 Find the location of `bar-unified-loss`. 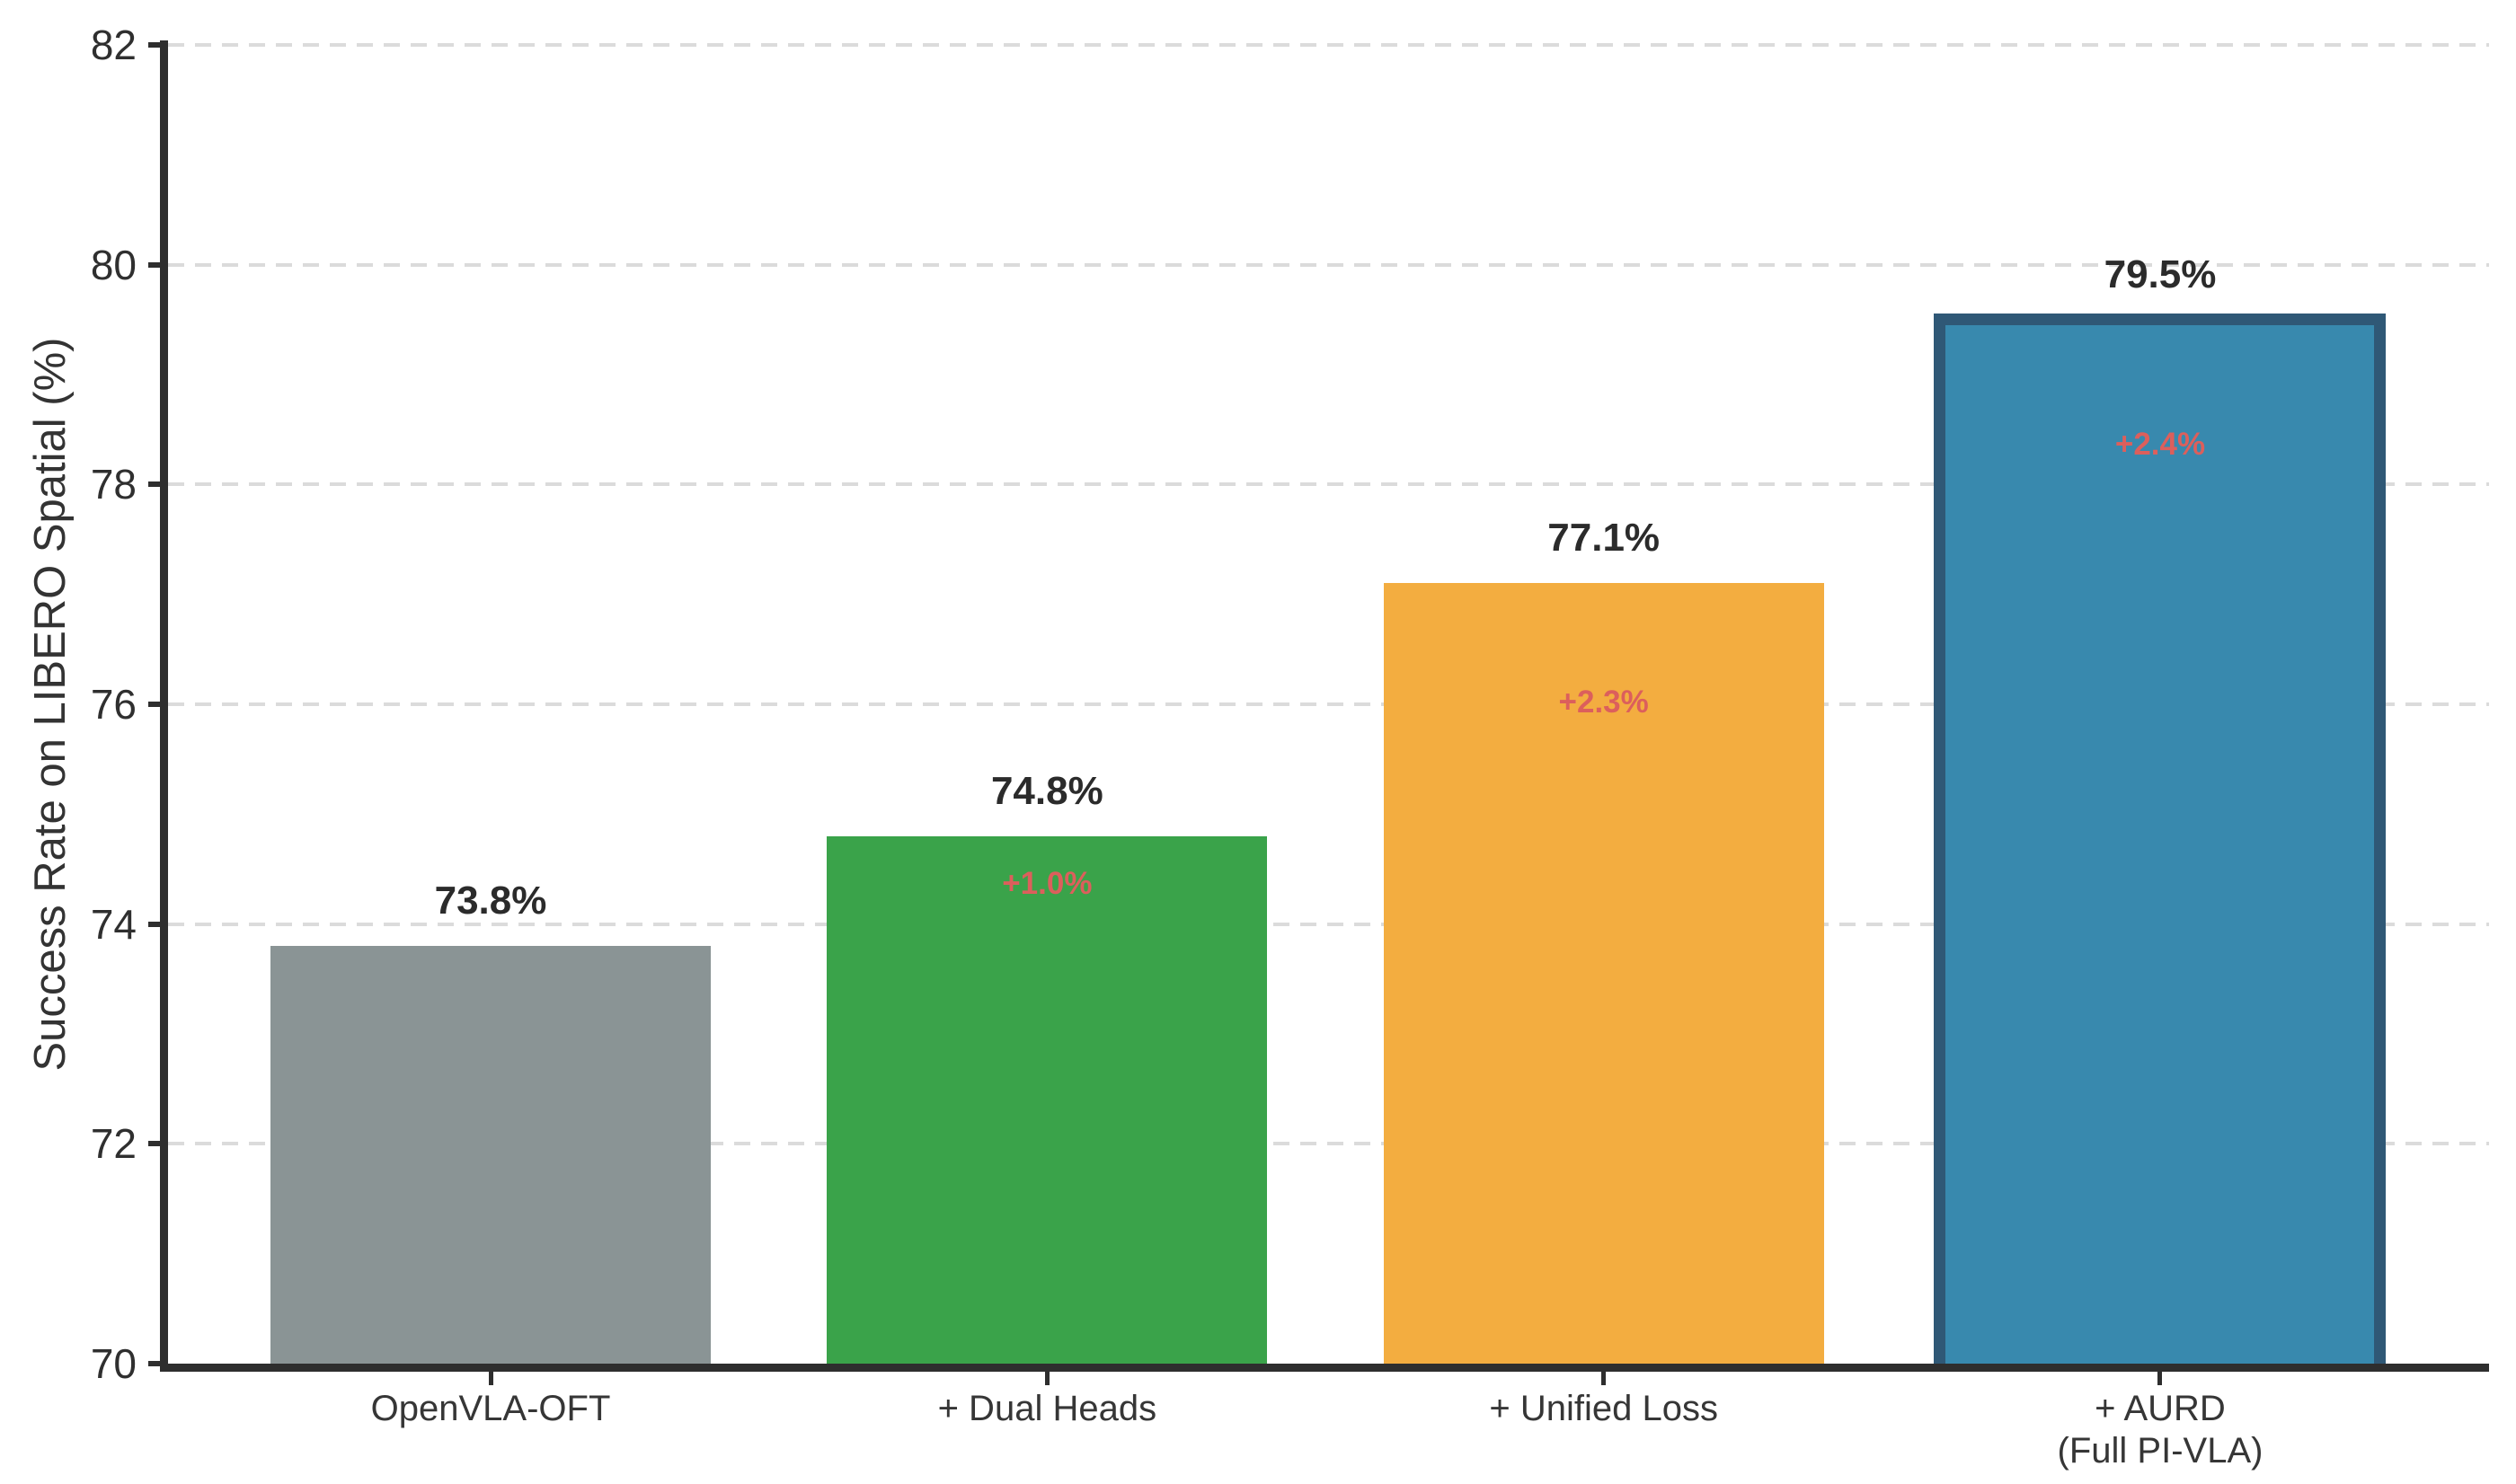

bar-unified-loss is located at coordinates (1603, 973).